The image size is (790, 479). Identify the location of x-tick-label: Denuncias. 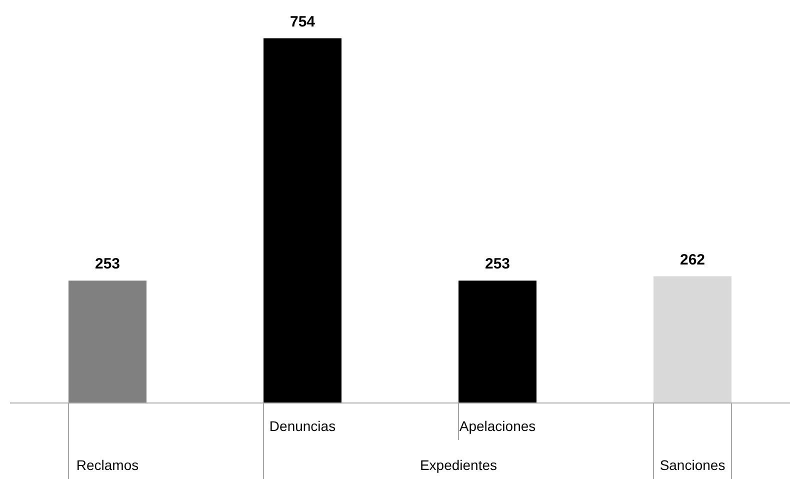
(302, 426).